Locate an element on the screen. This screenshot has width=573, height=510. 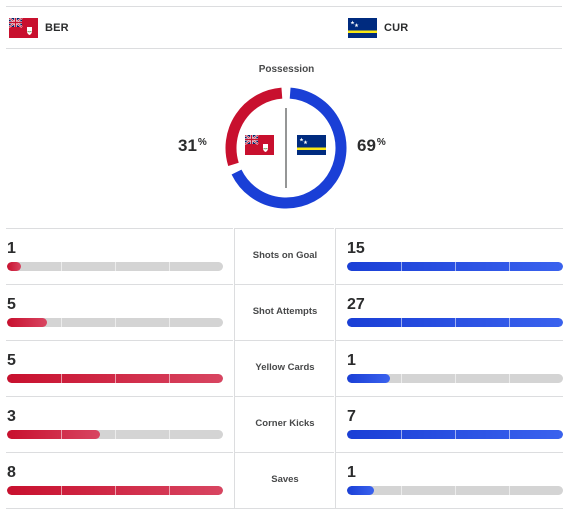
away-team-abbr: CUR is located at coordinates (396, 28).